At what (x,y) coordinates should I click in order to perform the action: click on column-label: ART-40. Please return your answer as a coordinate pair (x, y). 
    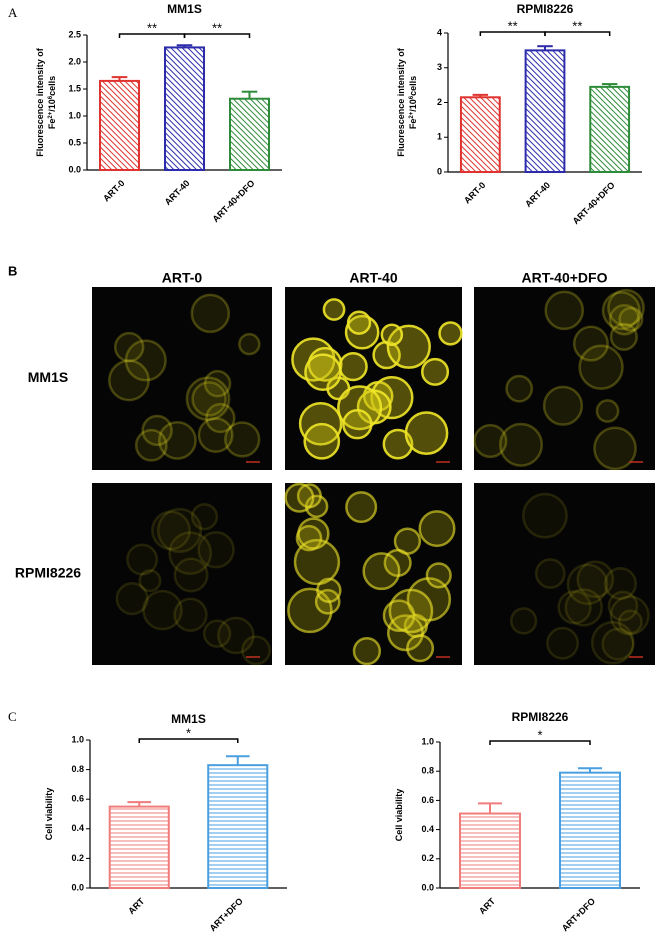
    Looking at the image, I should click on (373, 278).